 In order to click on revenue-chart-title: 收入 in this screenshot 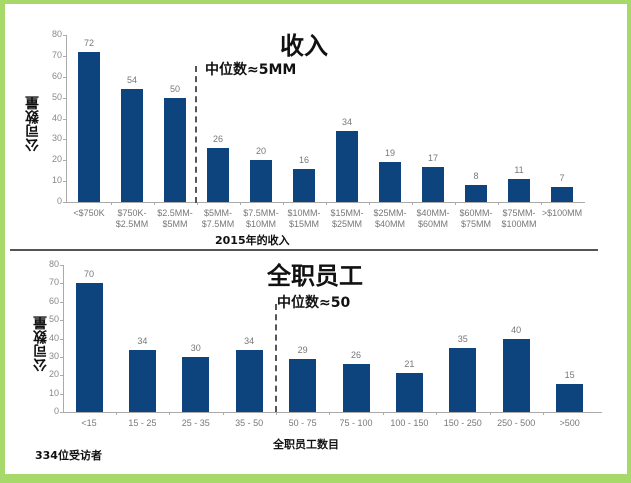, I will do `click(304, 46)`.